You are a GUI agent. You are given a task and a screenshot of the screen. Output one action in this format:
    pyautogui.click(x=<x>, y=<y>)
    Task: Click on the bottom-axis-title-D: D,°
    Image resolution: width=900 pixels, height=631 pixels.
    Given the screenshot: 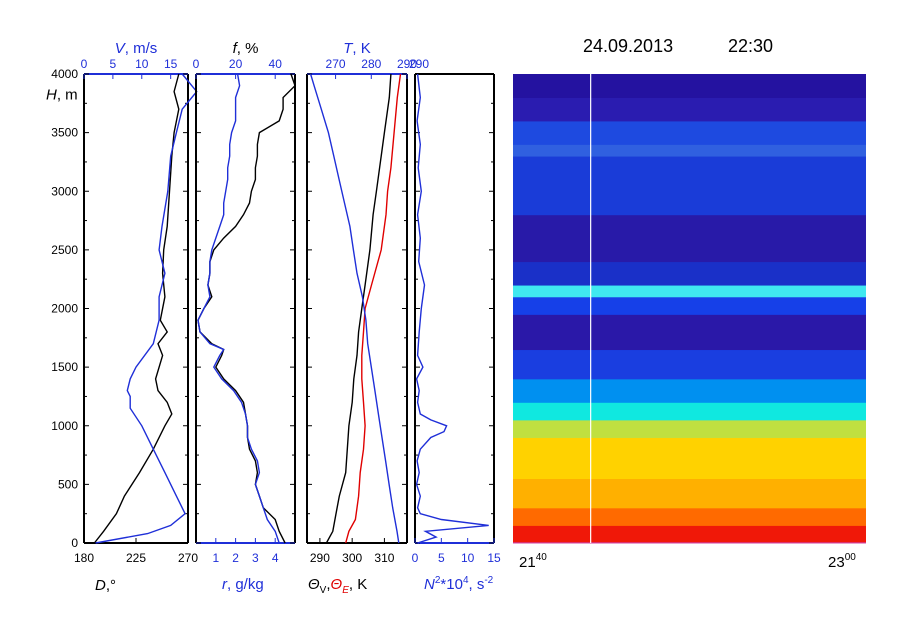 What is the action you would take?
    pyautogui.click(x=105, y=585)
    